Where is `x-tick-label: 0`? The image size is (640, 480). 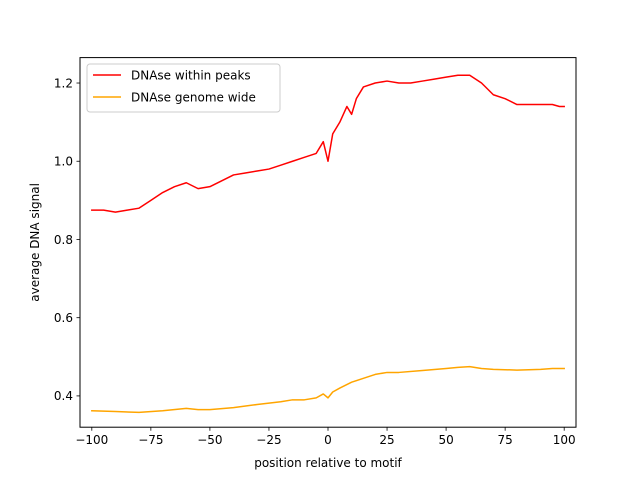 x-tick-label: 0 is located at coordinates (328, 440).